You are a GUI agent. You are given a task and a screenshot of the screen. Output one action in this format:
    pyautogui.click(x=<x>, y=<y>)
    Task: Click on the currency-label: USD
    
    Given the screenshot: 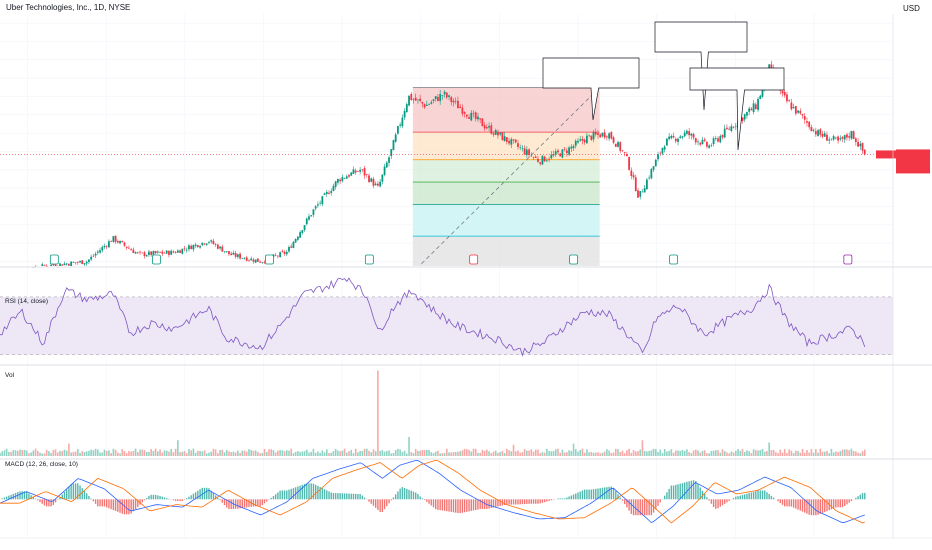 What is the action you would take?
    pyautogui.click(x=911, y=8)
    